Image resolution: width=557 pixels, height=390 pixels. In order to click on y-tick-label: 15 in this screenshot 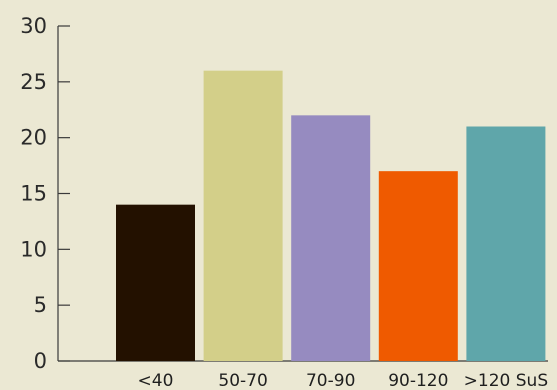, I will do `click(33, 194)`.